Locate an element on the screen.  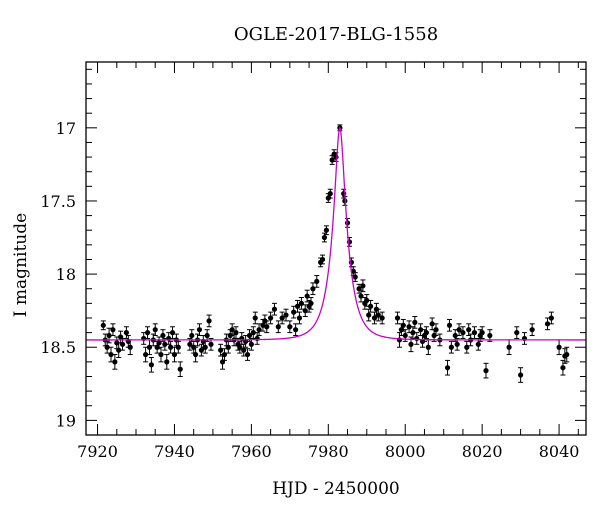
x-tick-label: 8000 is located at coordinates (405, 451).